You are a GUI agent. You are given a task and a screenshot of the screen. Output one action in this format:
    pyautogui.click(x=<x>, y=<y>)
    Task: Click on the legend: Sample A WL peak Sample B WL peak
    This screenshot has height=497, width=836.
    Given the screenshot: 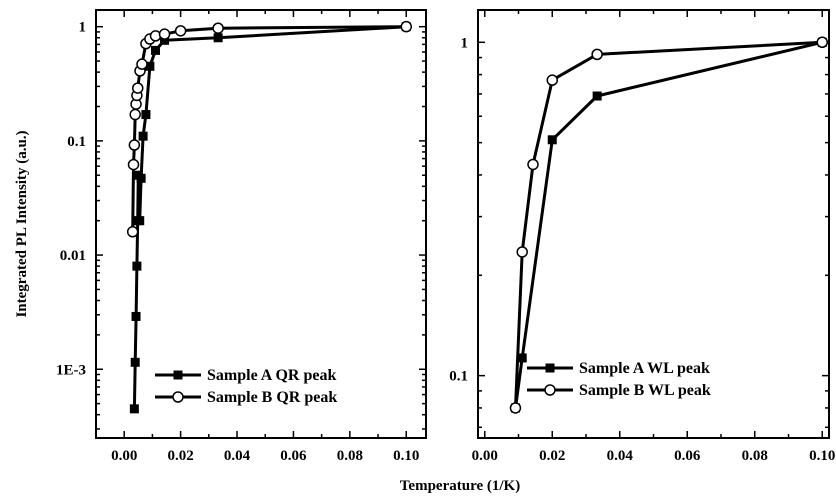 What is the action you would take?
    pyautogui.click(x=619, y=379)
    